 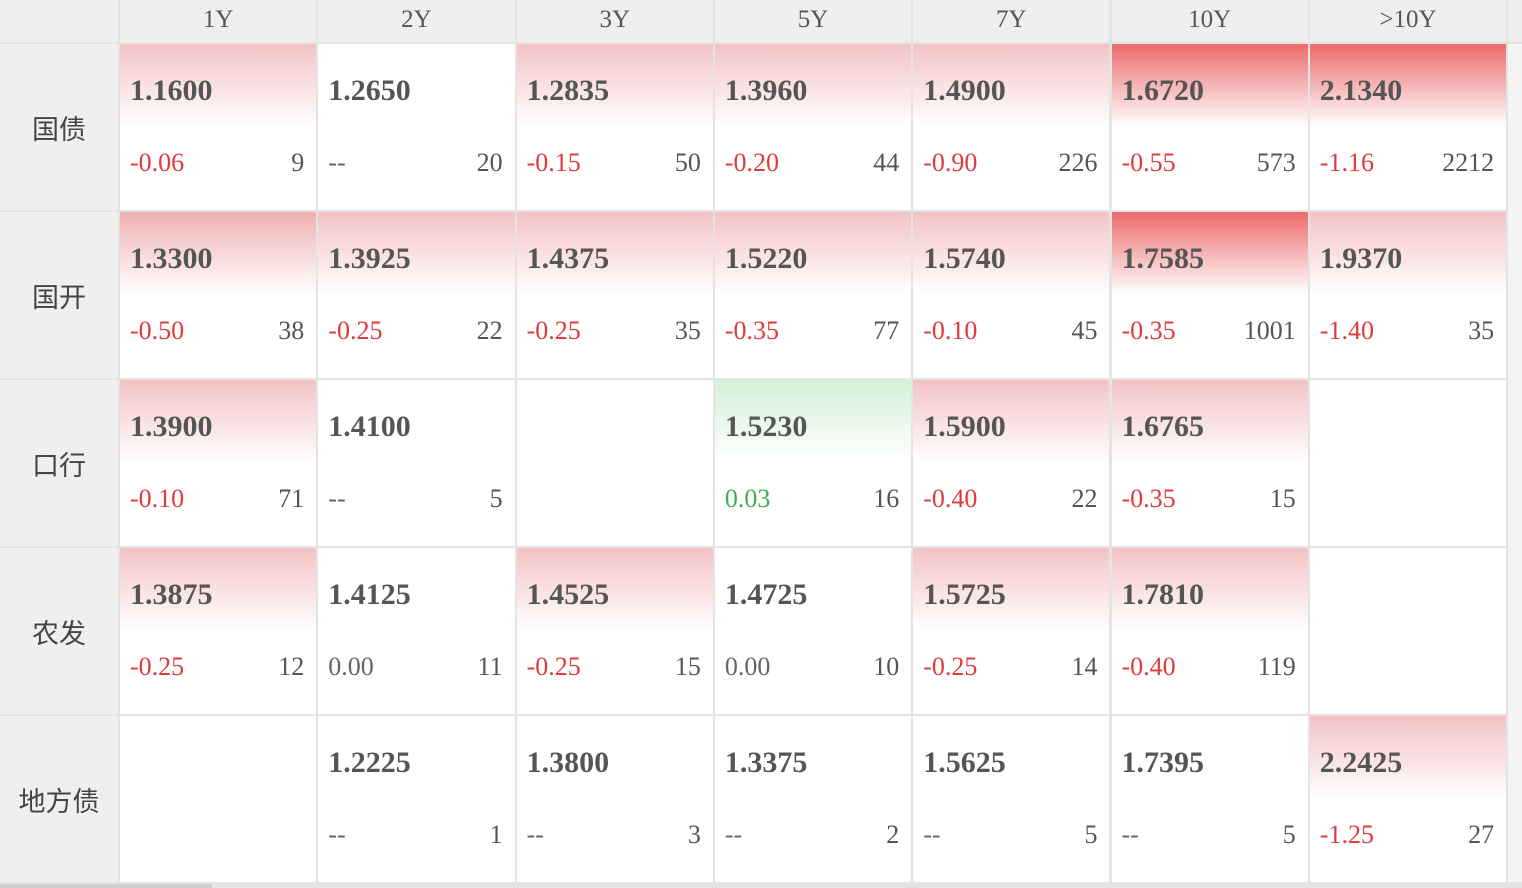 What do you see at coordinates (416, 295) in the screenshot?
I see `cell: 1.3925 -0.25 22` at bounding box center [416, 295].